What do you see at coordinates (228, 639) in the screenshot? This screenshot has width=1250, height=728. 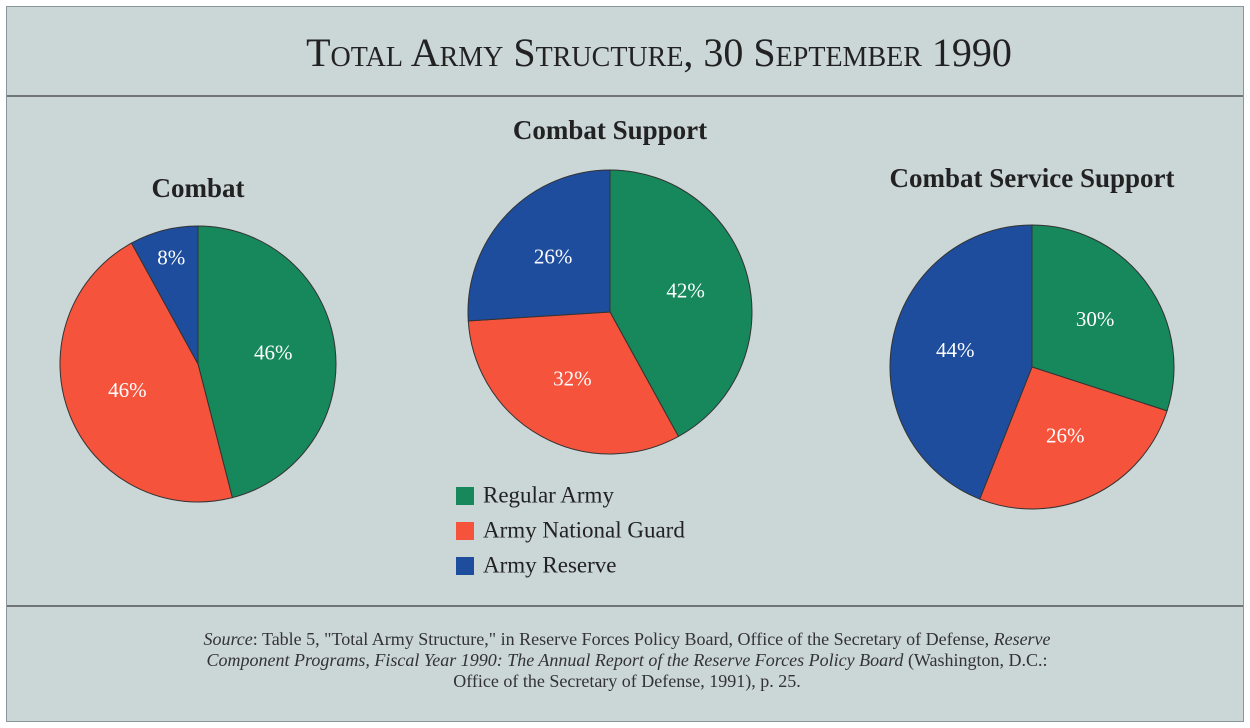 I see `source-text: Source` at bounding box center [228, 639].